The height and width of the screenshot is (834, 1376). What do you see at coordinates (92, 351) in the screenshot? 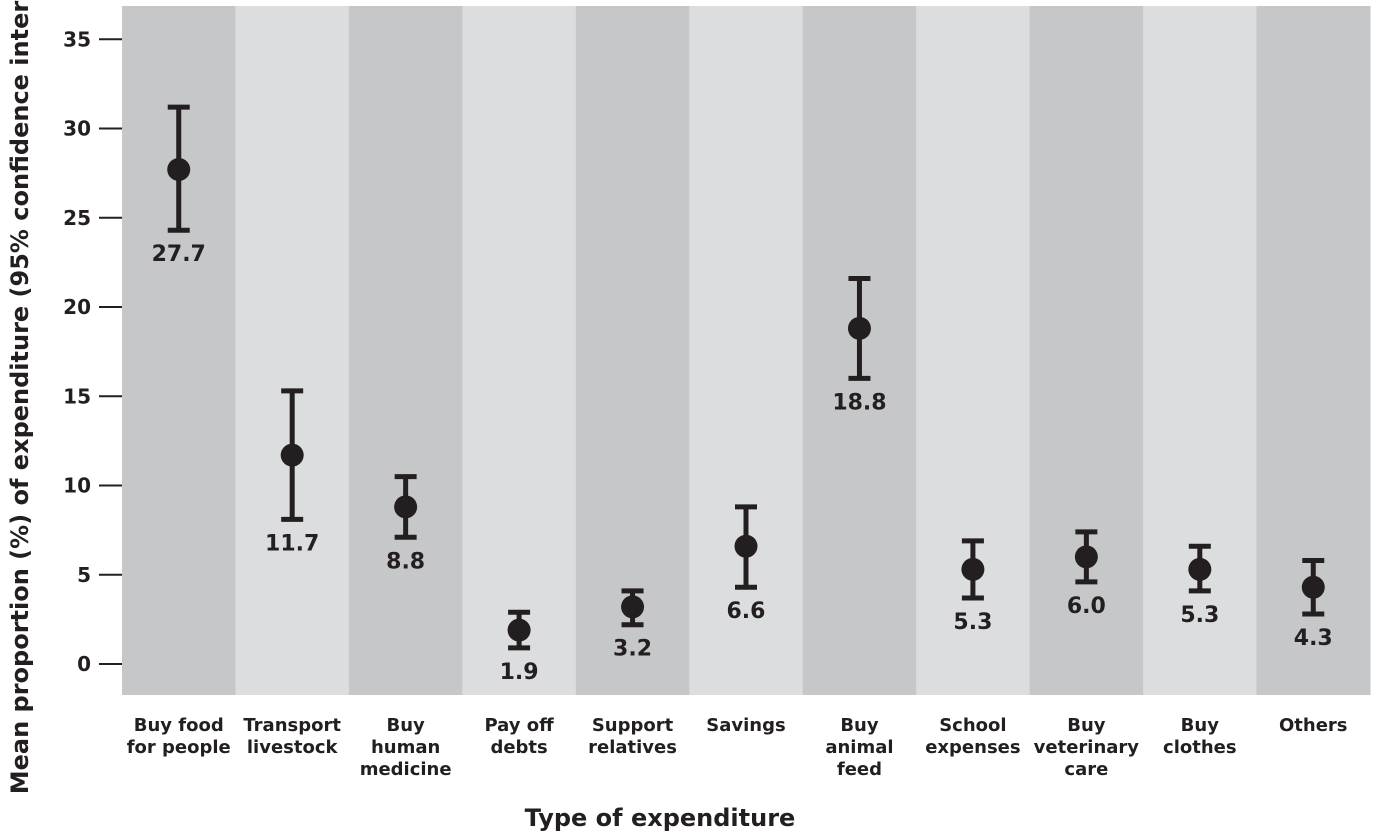
I see `y-axis: 0 5 10 15 20 25 30 35` at bounding box center [92, 351].